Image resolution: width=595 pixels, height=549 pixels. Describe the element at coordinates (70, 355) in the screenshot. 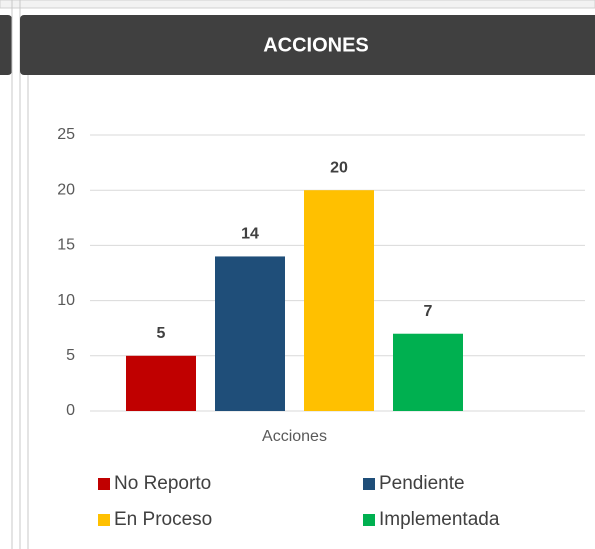

I see `y-tick-label: 5` at that location.